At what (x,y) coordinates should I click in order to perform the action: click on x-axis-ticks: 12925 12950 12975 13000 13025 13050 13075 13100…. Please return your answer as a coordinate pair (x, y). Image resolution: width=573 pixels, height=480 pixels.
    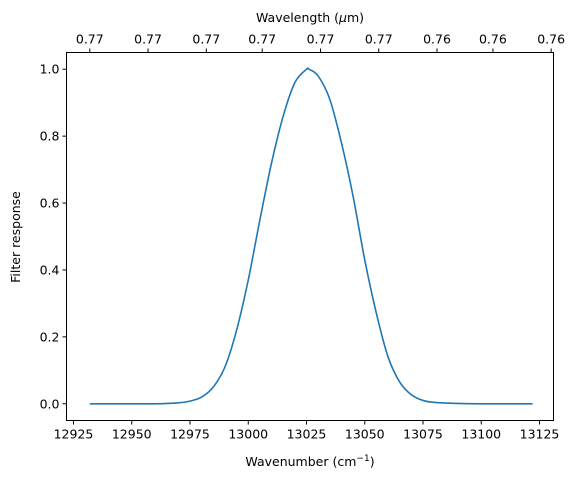
    Looking at the image, I should click on (307, 431).